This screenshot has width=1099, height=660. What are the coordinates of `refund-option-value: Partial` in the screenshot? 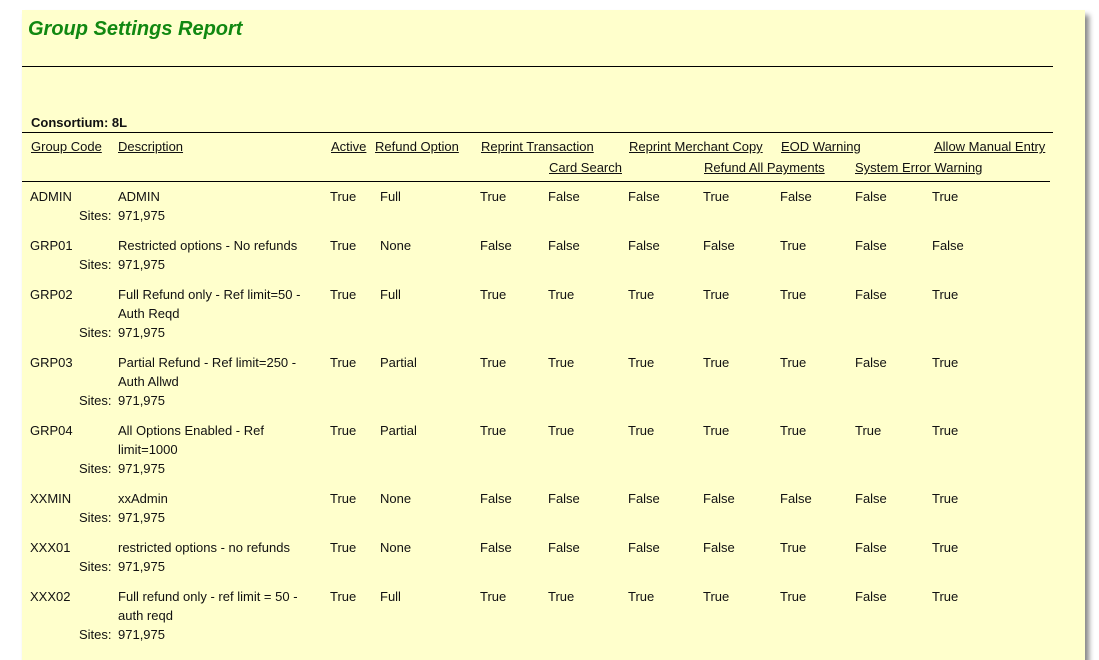 It's located at (398, 362).